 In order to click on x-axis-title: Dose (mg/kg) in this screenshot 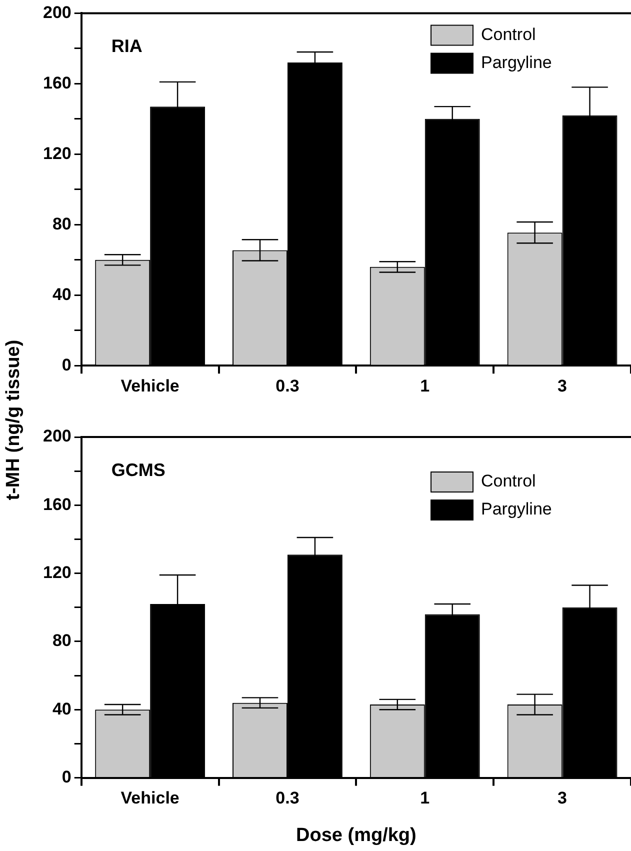, I will do `click(356, 835)`.